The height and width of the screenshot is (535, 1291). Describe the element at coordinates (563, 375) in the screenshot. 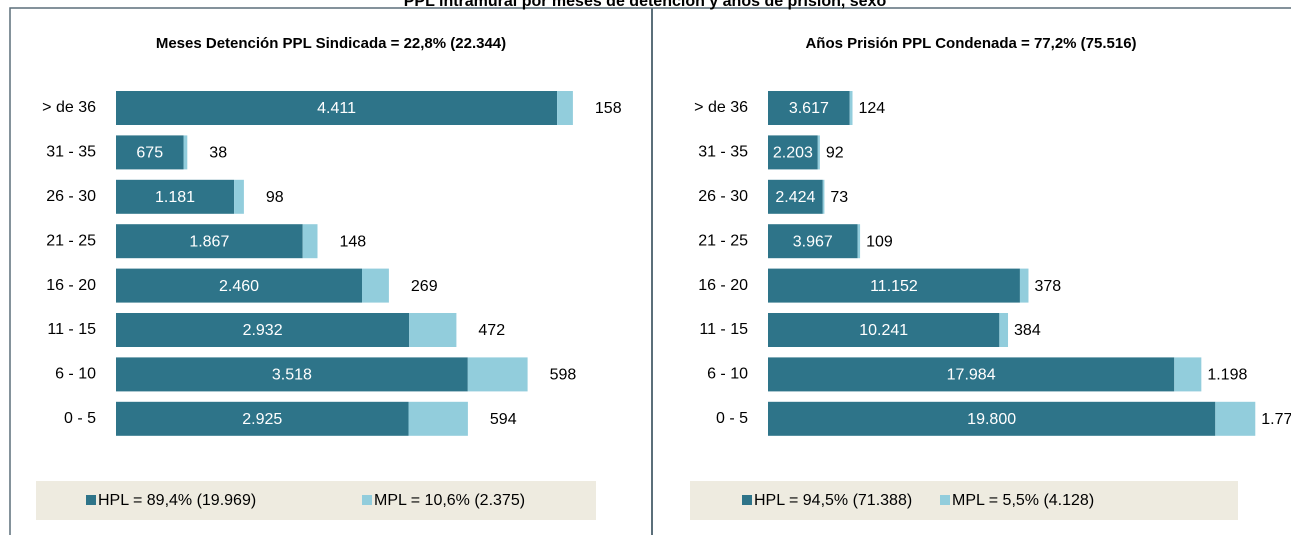

I see `value-label: 598` at that location.